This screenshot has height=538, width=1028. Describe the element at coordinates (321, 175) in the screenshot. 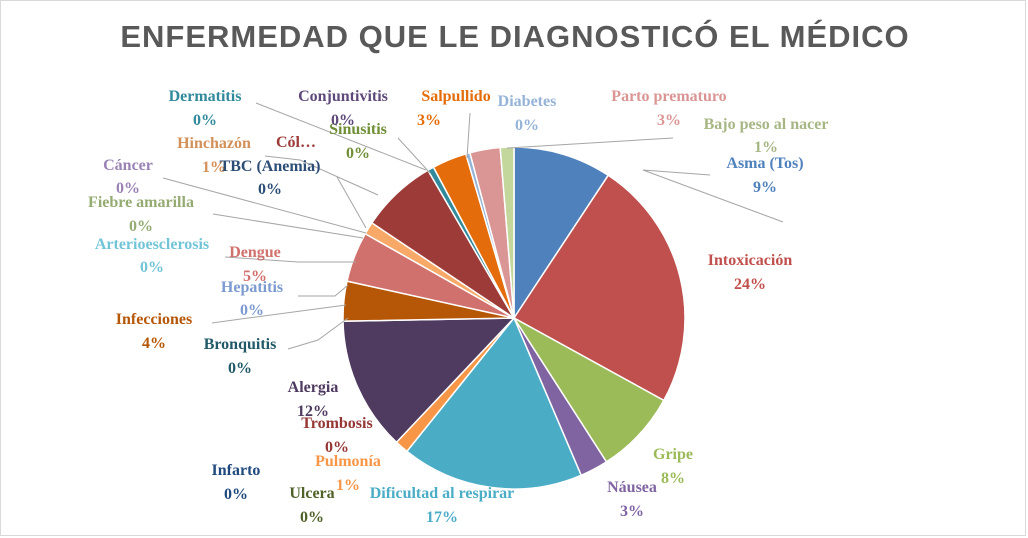

I see `leader-line-col` at that location.